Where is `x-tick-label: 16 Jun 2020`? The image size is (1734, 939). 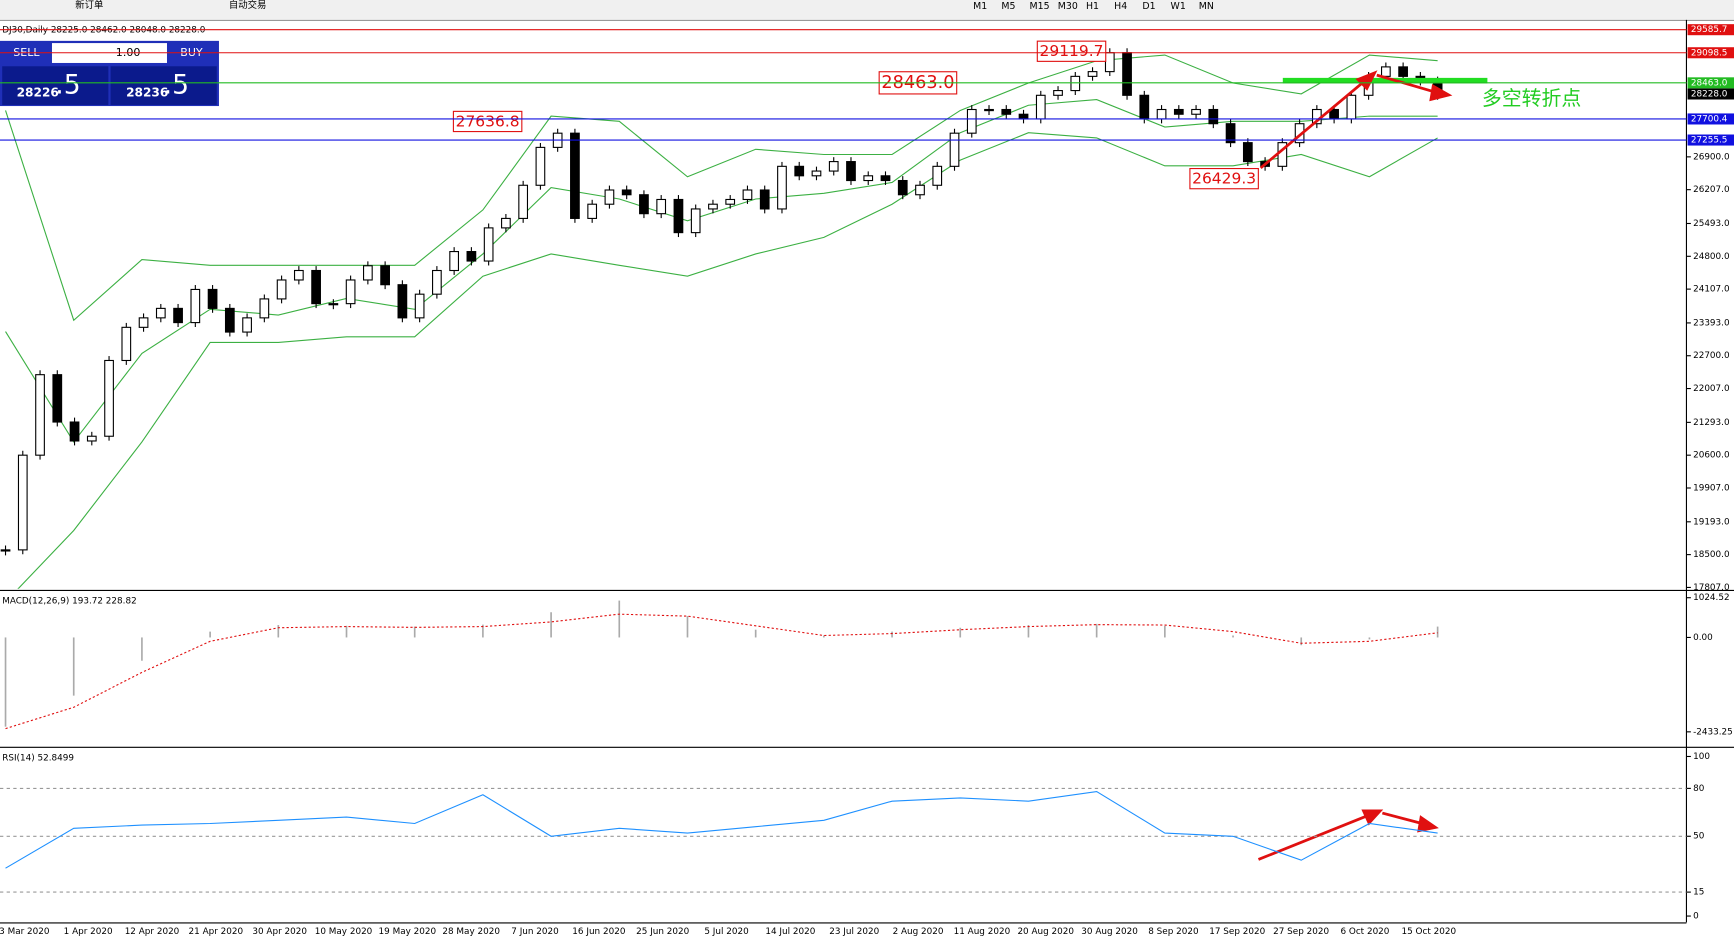
x-tick-label: 16 Jun 2020 is located at coordinates (599, 932).